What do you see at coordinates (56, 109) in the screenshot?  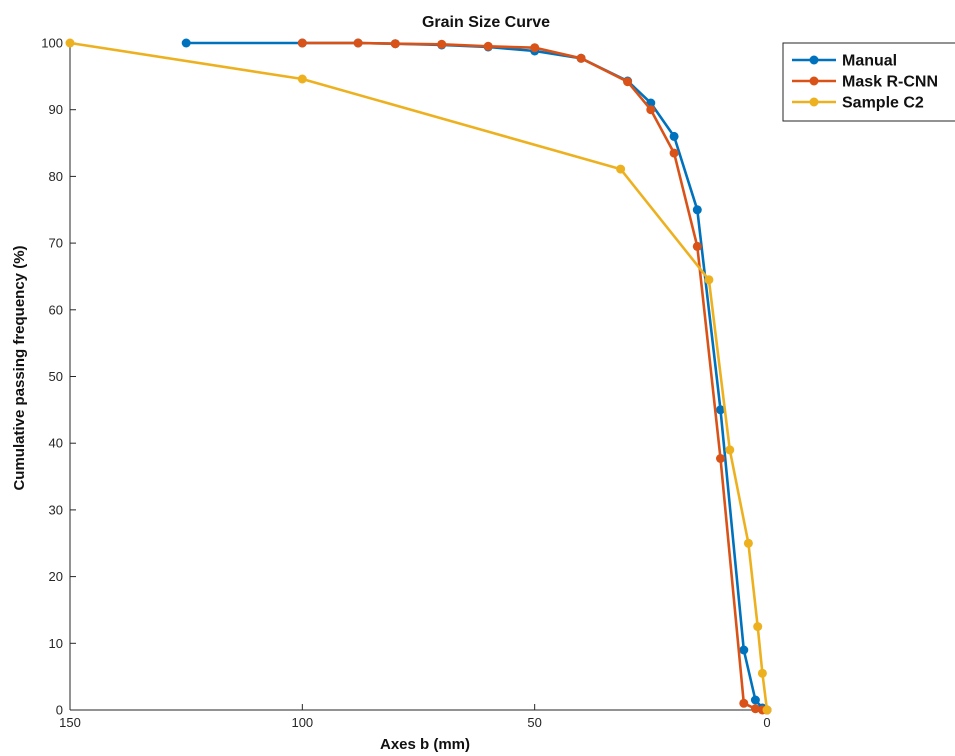 I see `y-tick-label: 90` at bounding box center [56, 109].